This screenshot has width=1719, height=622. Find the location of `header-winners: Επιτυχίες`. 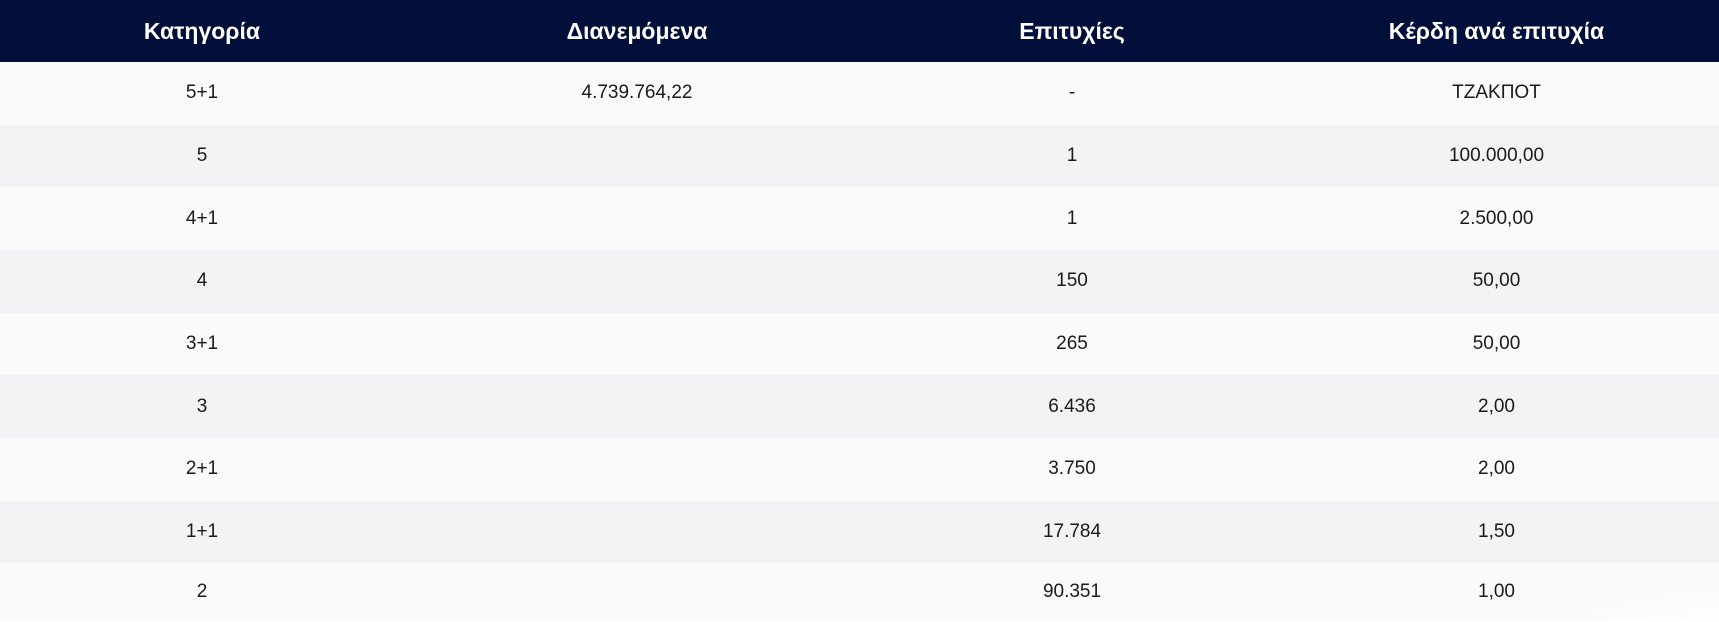

header-winners: Επιτυχίες is located at coordinates (1072, 30).